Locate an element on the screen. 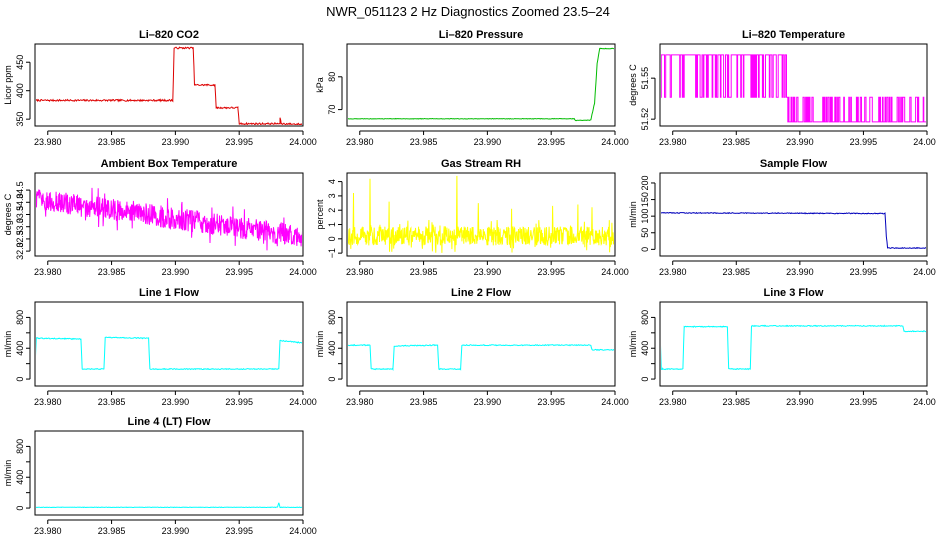 The height and width of the screenshot is (545, 936). y-tick-label: 450 is located at coordinates (20, 62).